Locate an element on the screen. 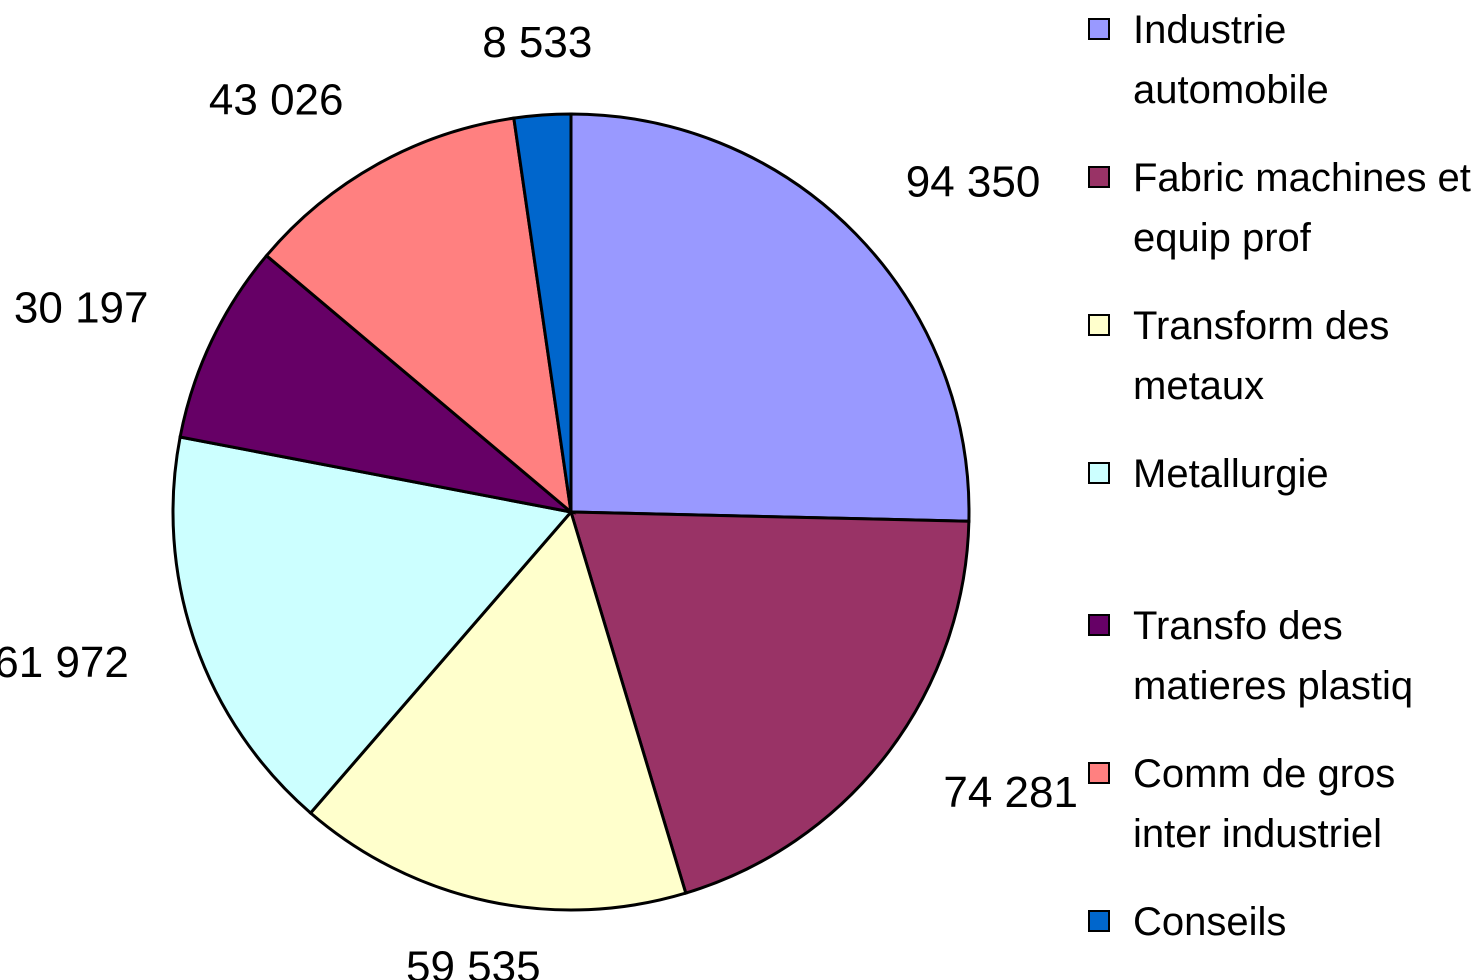  data-label: 43 026 is located at coordinates (276, 100).